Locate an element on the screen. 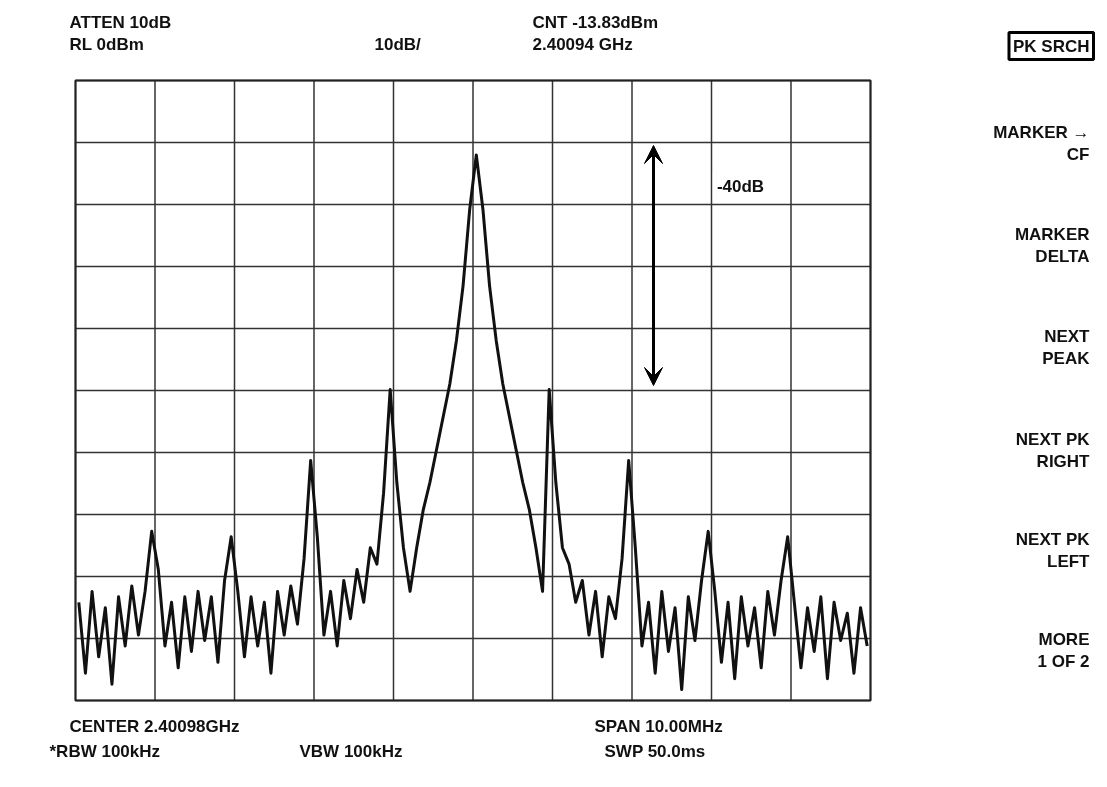  text: NEXT PEAK is located at coordinates (1066, 347).